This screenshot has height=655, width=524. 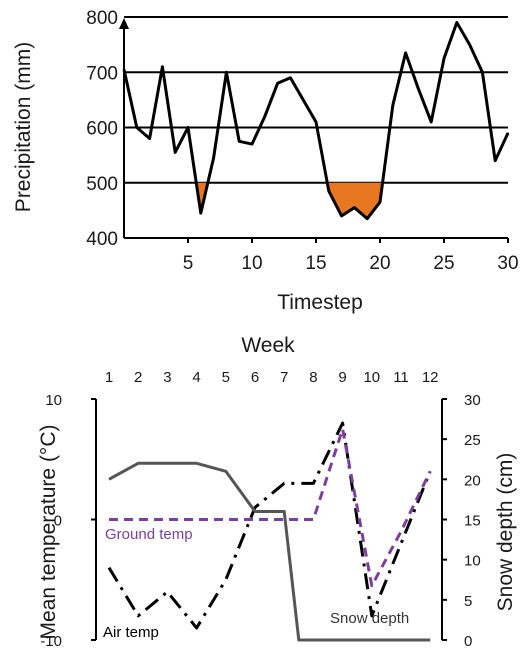 I want to click on c2-week-tick-label: 7, so click(x=284, y=377).